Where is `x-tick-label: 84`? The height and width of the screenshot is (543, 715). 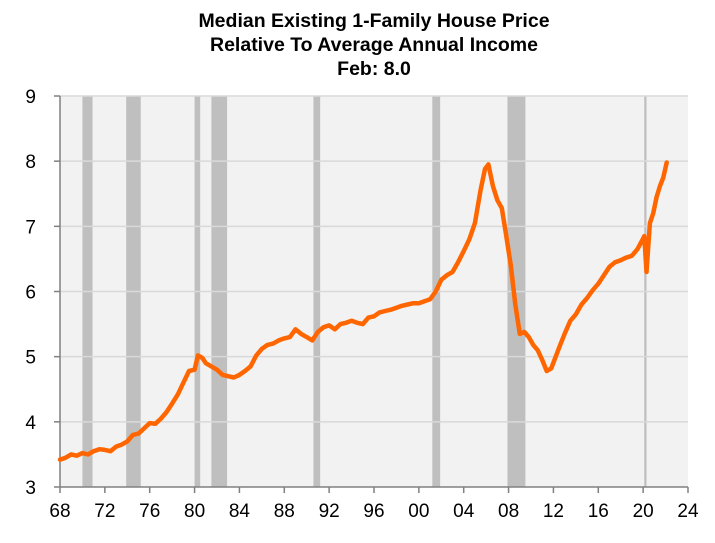 x-tick-label: 84 is located at coordinates (240, 511).